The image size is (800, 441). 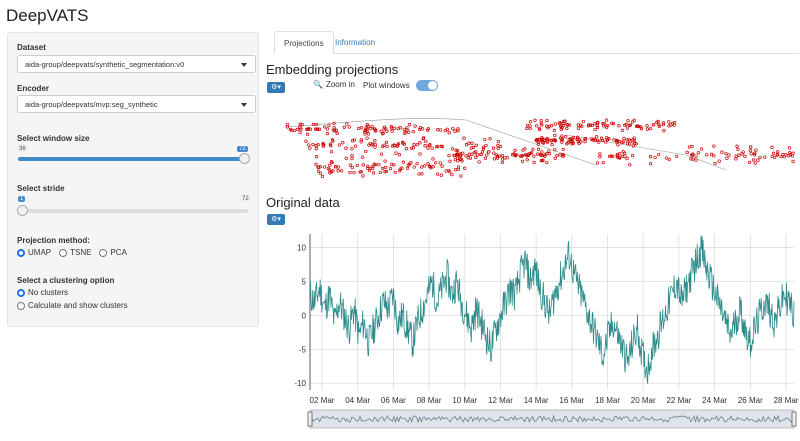 What do you see at coordinates (22, 210) in the screenshot?
I see `stride-handle` at bounding box center [22, 210].